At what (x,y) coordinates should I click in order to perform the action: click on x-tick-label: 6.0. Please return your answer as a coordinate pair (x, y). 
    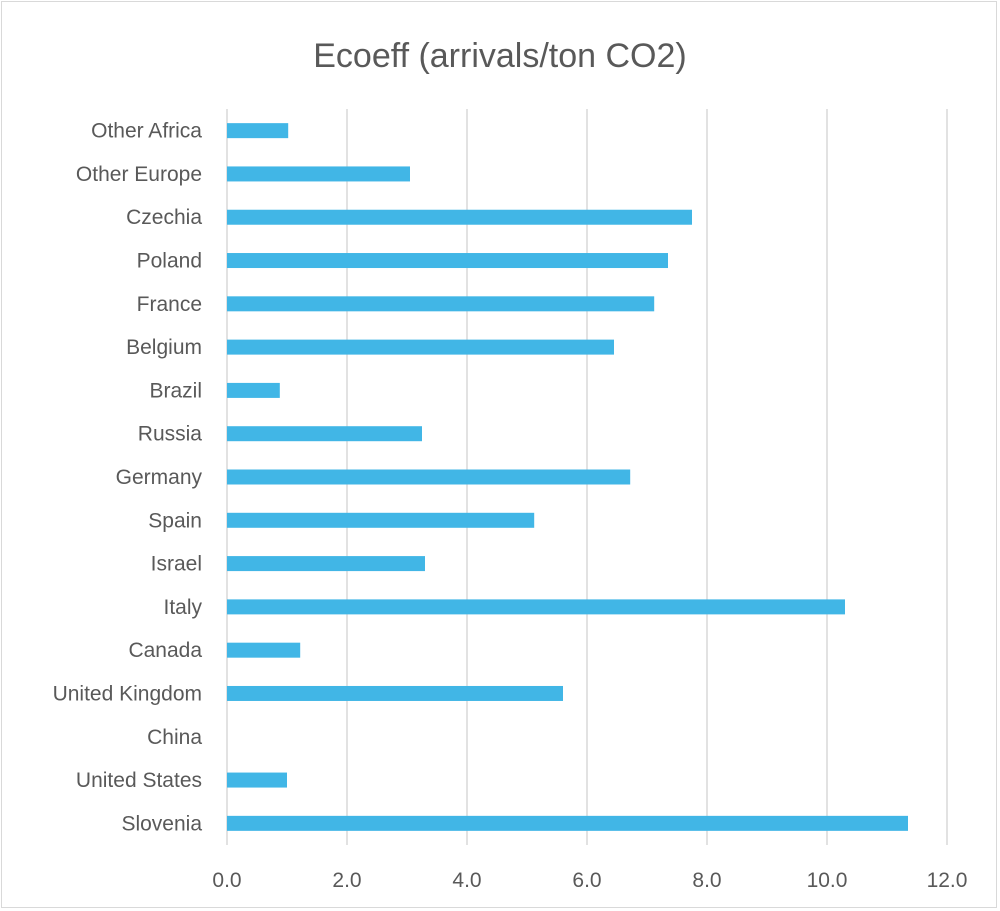
    Looking at the image, I should click on (586, 880).